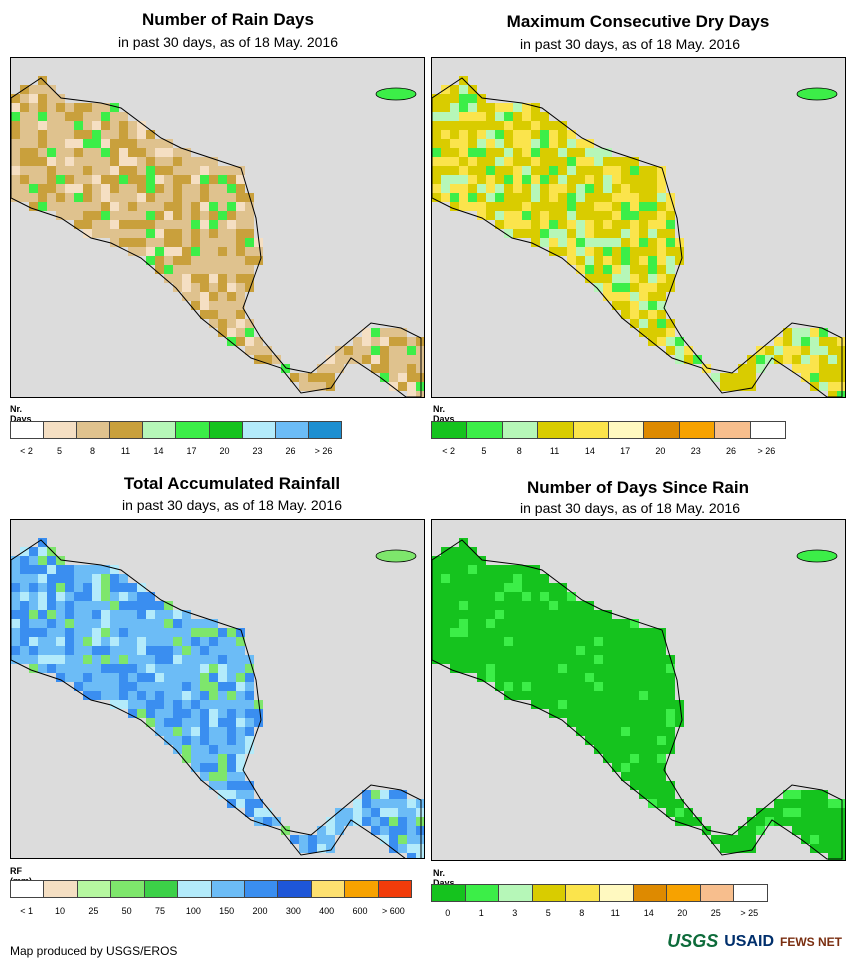 Image resolution: width=854 pixels, height=970 pixels. I want to click on legend-tick-label: < 2, so click(26, 451).